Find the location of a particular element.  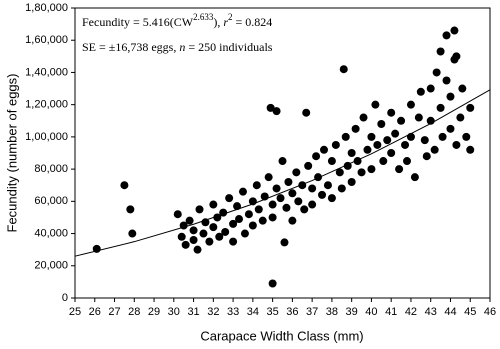

annotation-text: SE = ±16,738 eggs, is located at coordinates (130, 47).